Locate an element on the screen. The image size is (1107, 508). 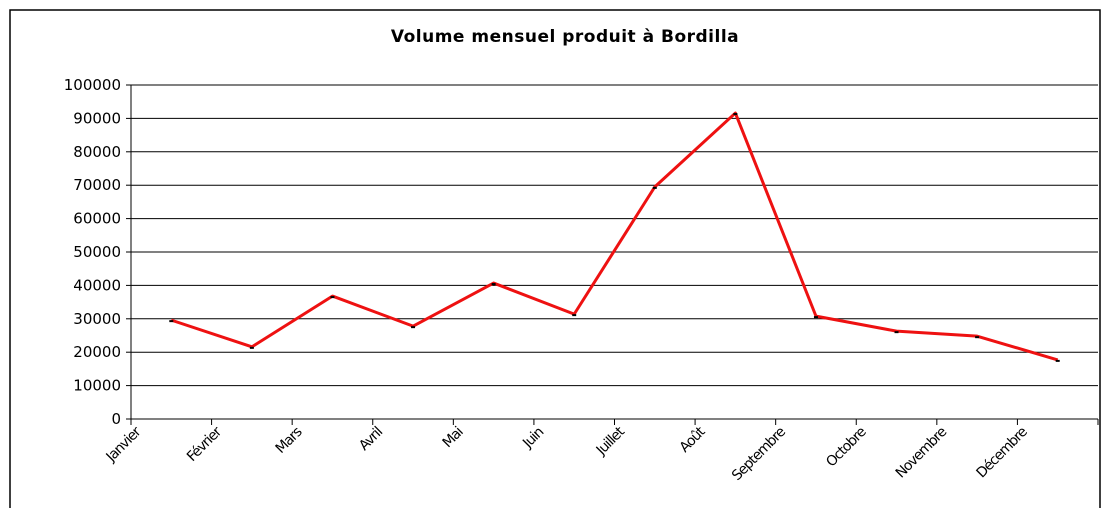
x-tick-label: Juillet is located at coordinates (611, 441).